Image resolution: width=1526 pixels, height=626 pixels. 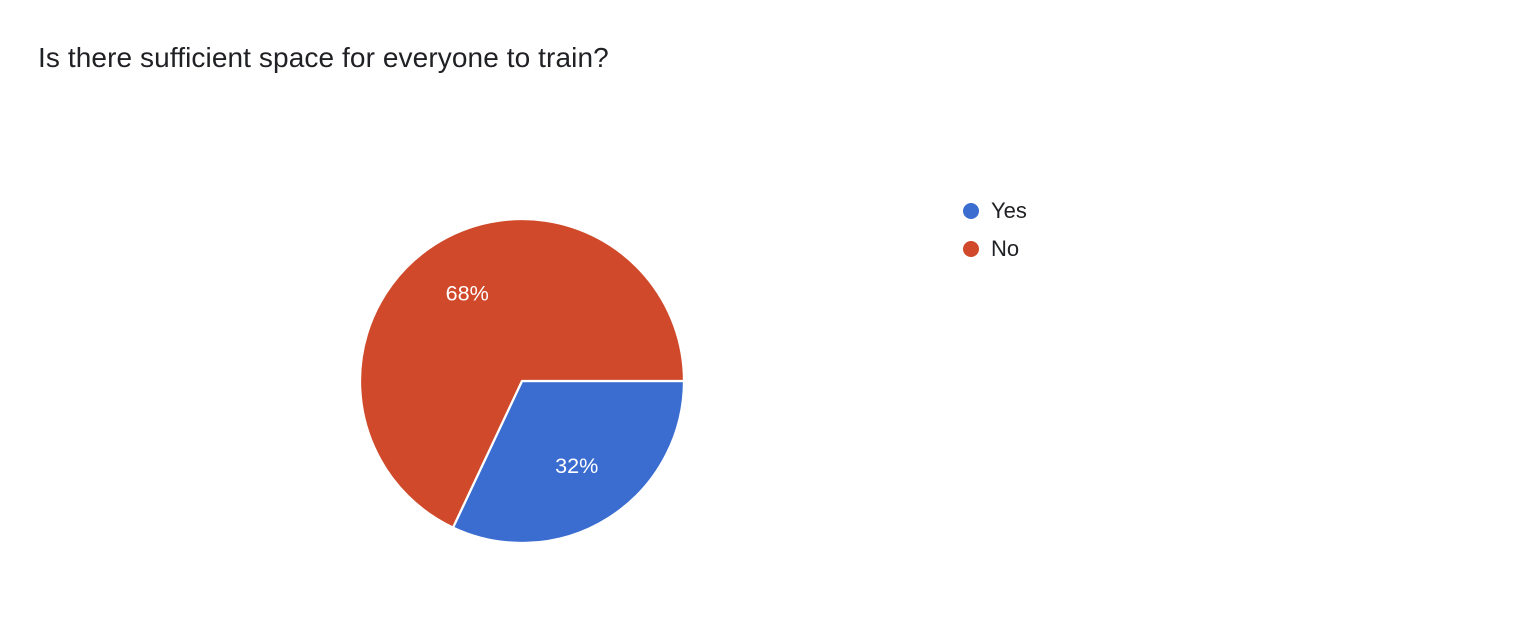 I want to click on pie-slice-no, so click(x=522, y=373).